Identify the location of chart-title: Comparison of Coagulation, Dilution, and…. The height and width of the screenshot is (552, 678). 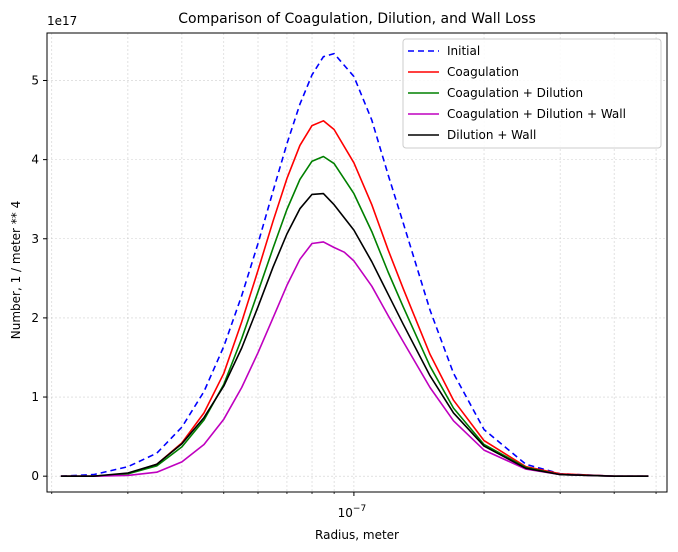
(357, 19).